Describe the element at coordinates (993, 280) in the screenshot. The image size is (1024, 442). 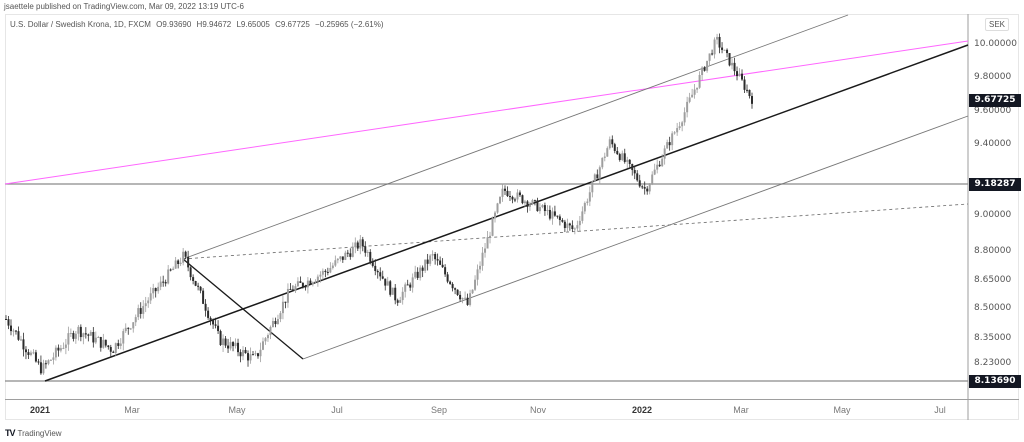
I see `price-tick-label: 8.65000` at that location.